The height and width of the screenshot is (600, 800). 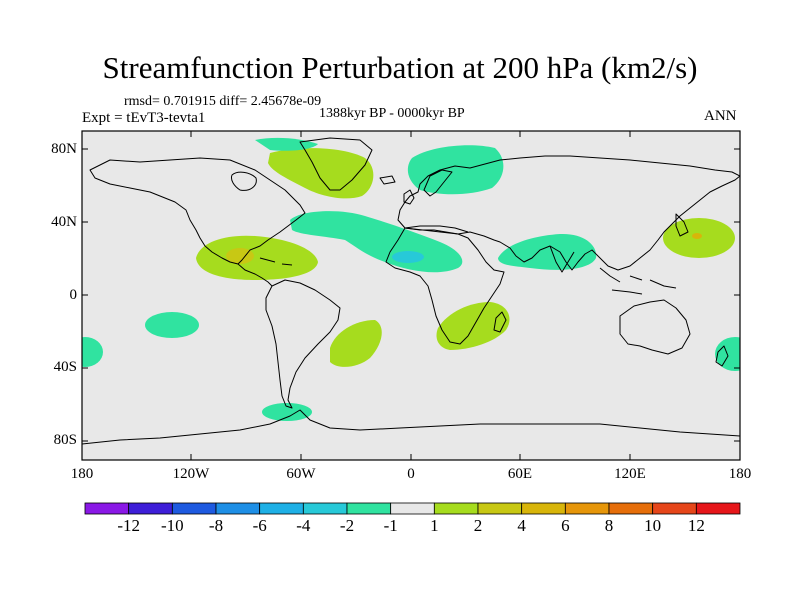 What do you see at coordinates (65, 367) in the screenshot?
I see `lat-label-40s: 40S` at bounding box center [65, 367].